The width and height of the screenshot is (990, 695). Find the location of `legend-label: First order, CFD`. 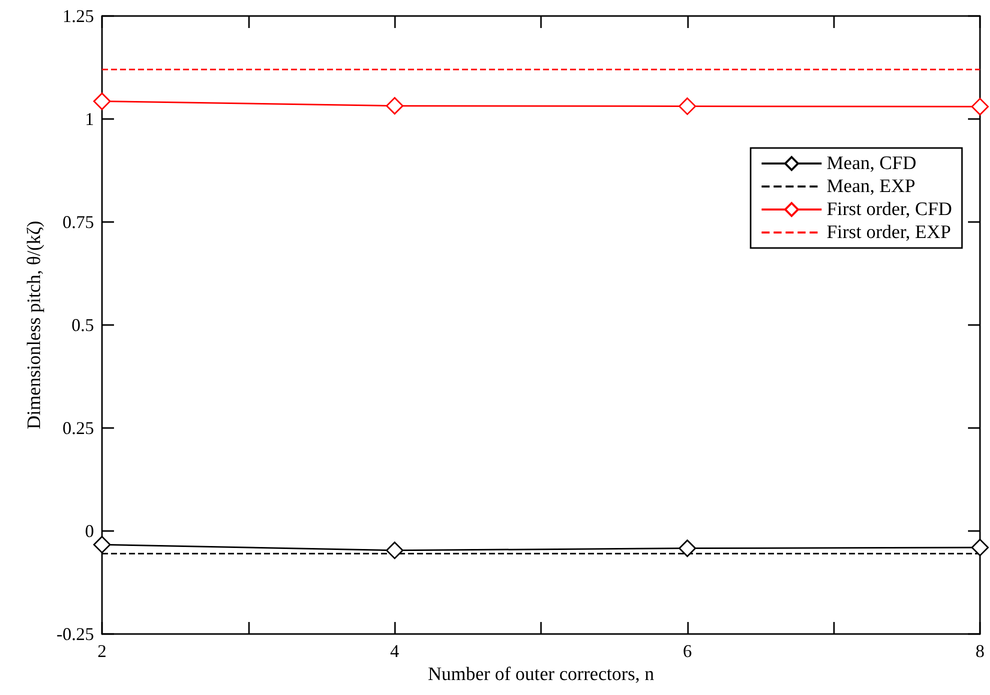

legend-label: First order, CFD is located at coordinates (889, 209).